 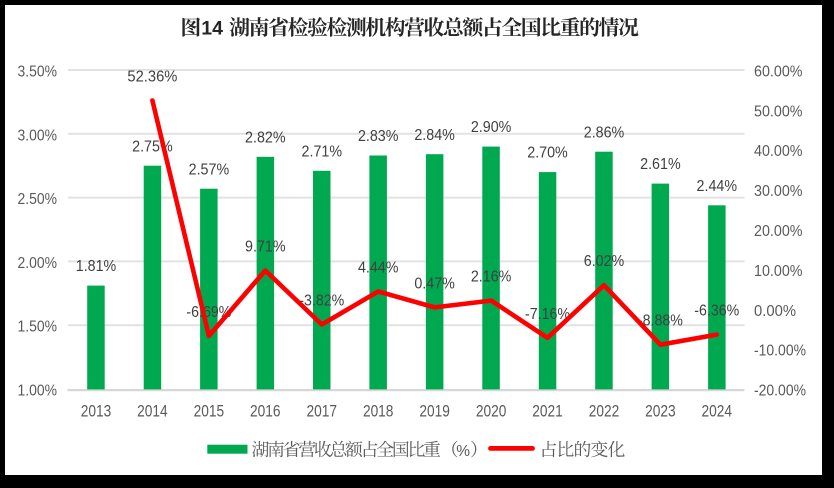 What do you see at coordinates (778, 151) in the screenshot?
I see `svg-text: 40.00%` at bounding box center [778, 151].